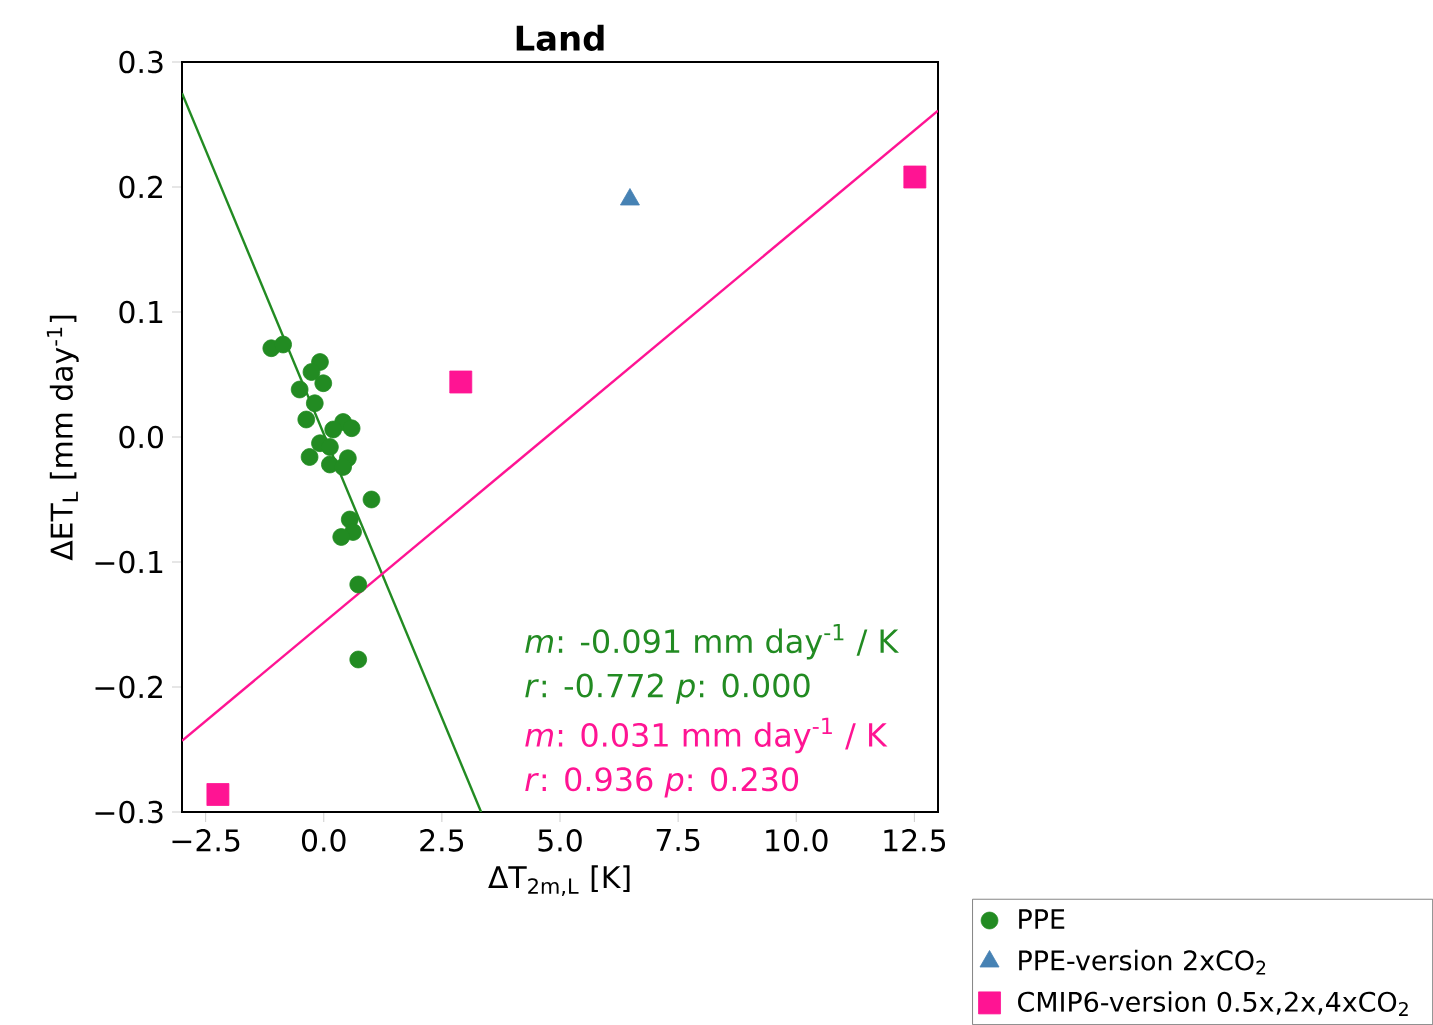  I want to click on annotation: m: 0.031 mm day$^{-1}$ / K, so click(706, 735).